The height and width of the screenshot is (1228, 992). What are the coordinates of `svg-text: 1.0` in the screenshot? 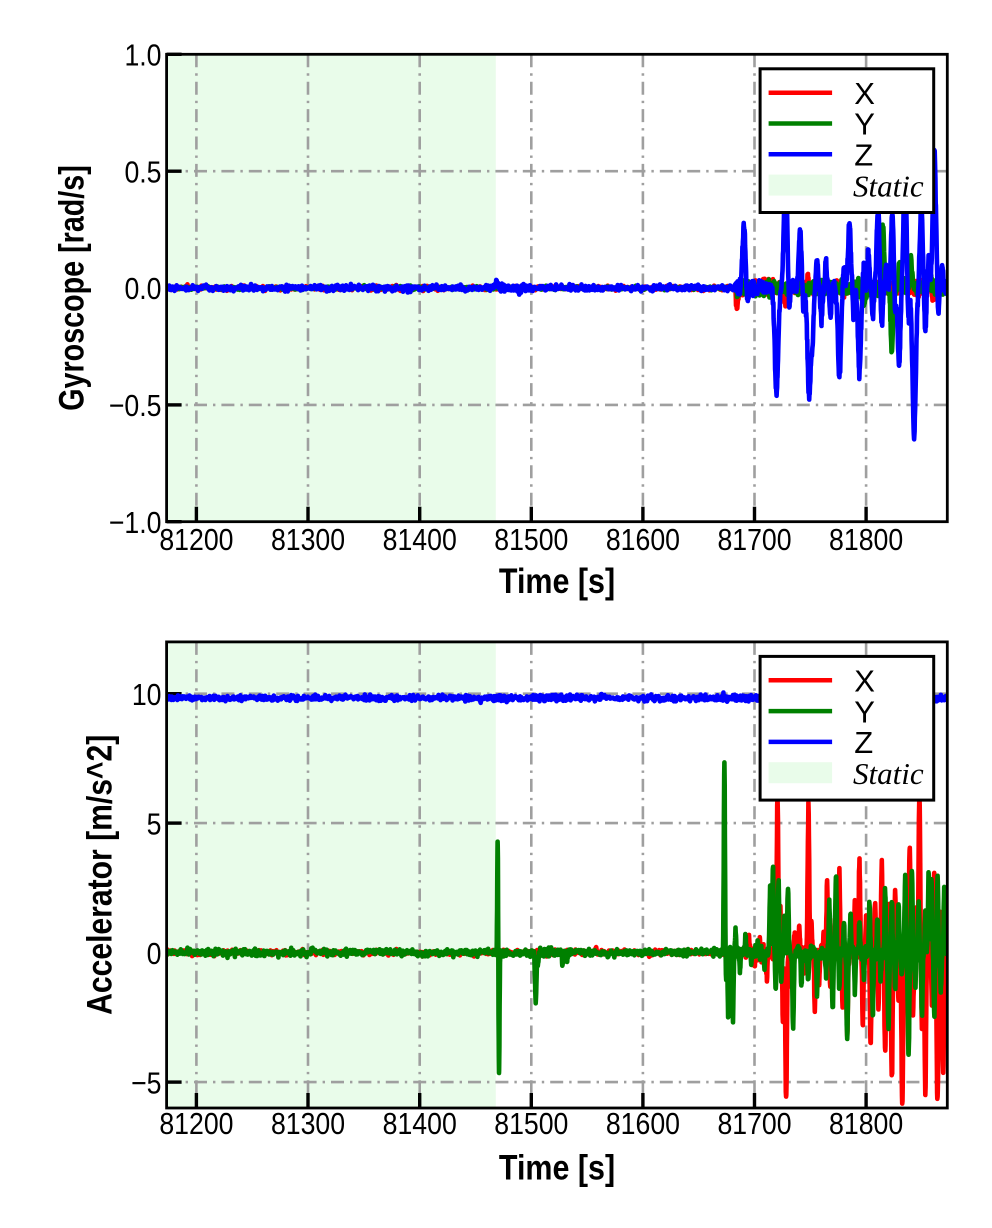 It's located at (142, 56).